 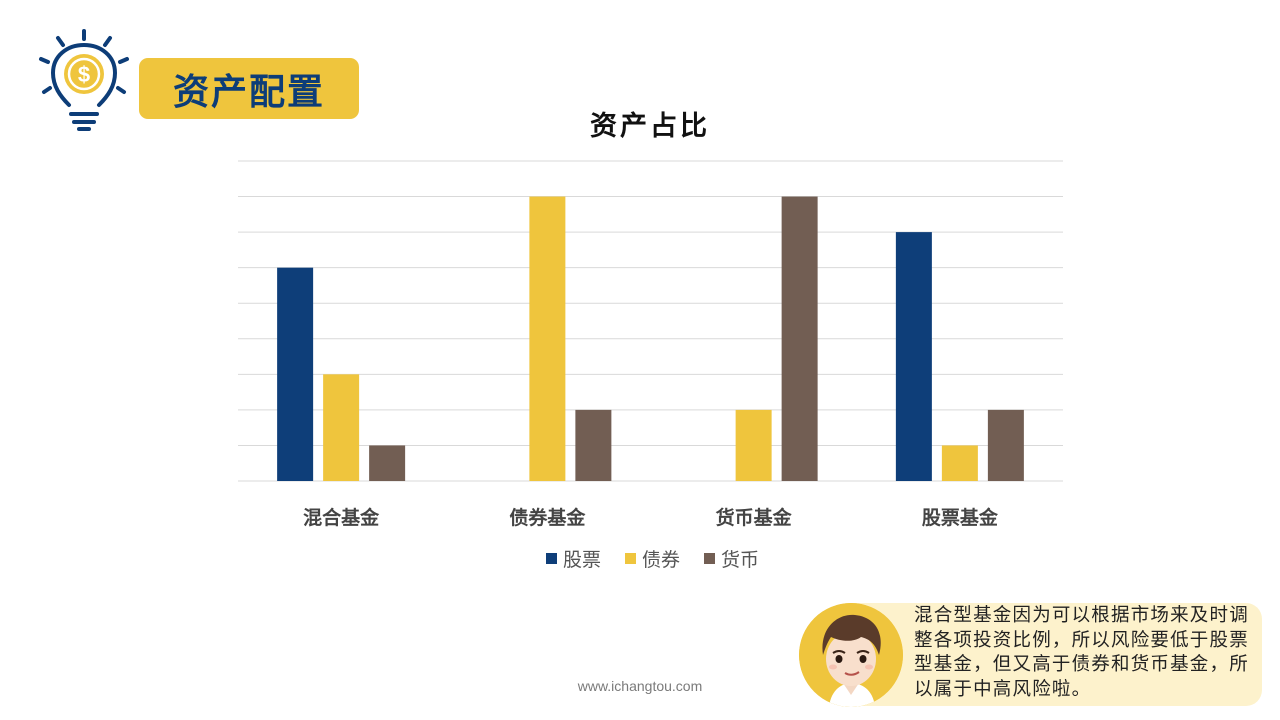 What do you see at coordinates (640, 686) in the screenshot?
I see `footer-url: www.ichangtou.com` at bounding box center [640, 686].